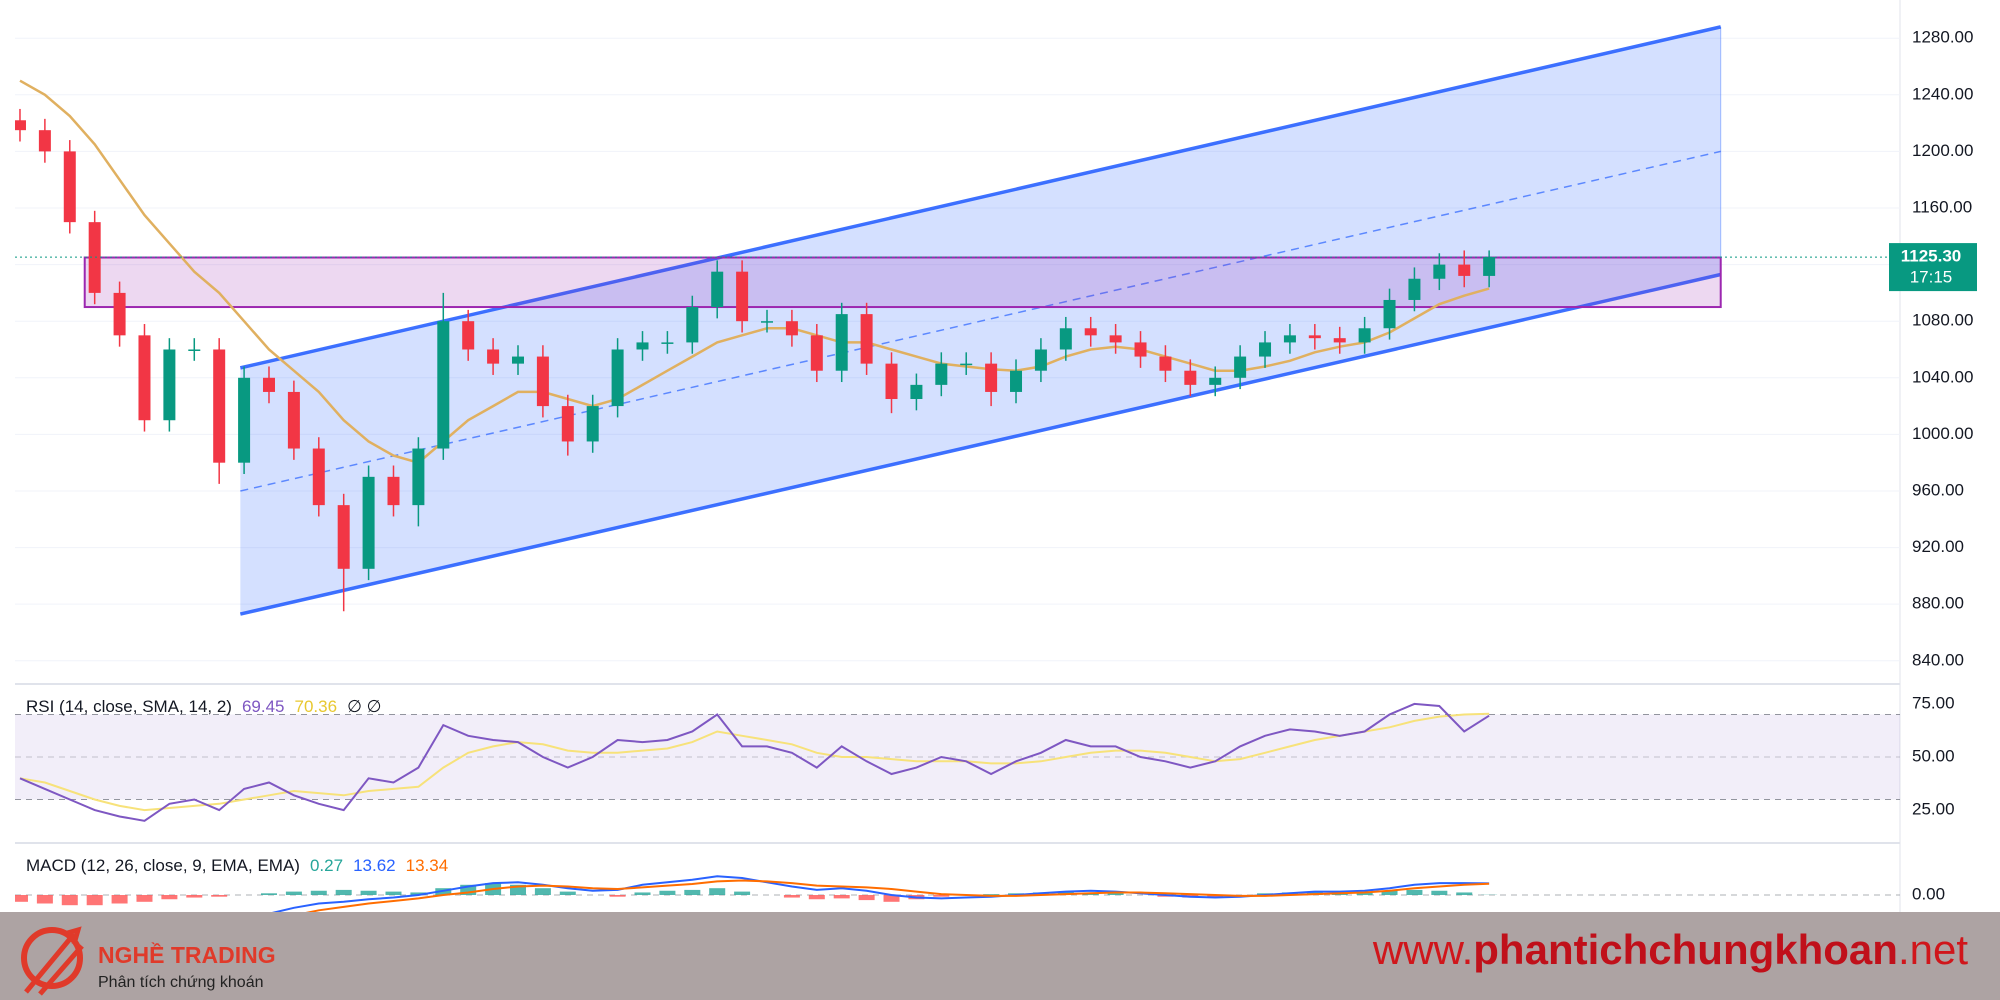  Describe the element at coordinates (263, 706) in the screenshot. I see `legend-value: 69.45` at that location.